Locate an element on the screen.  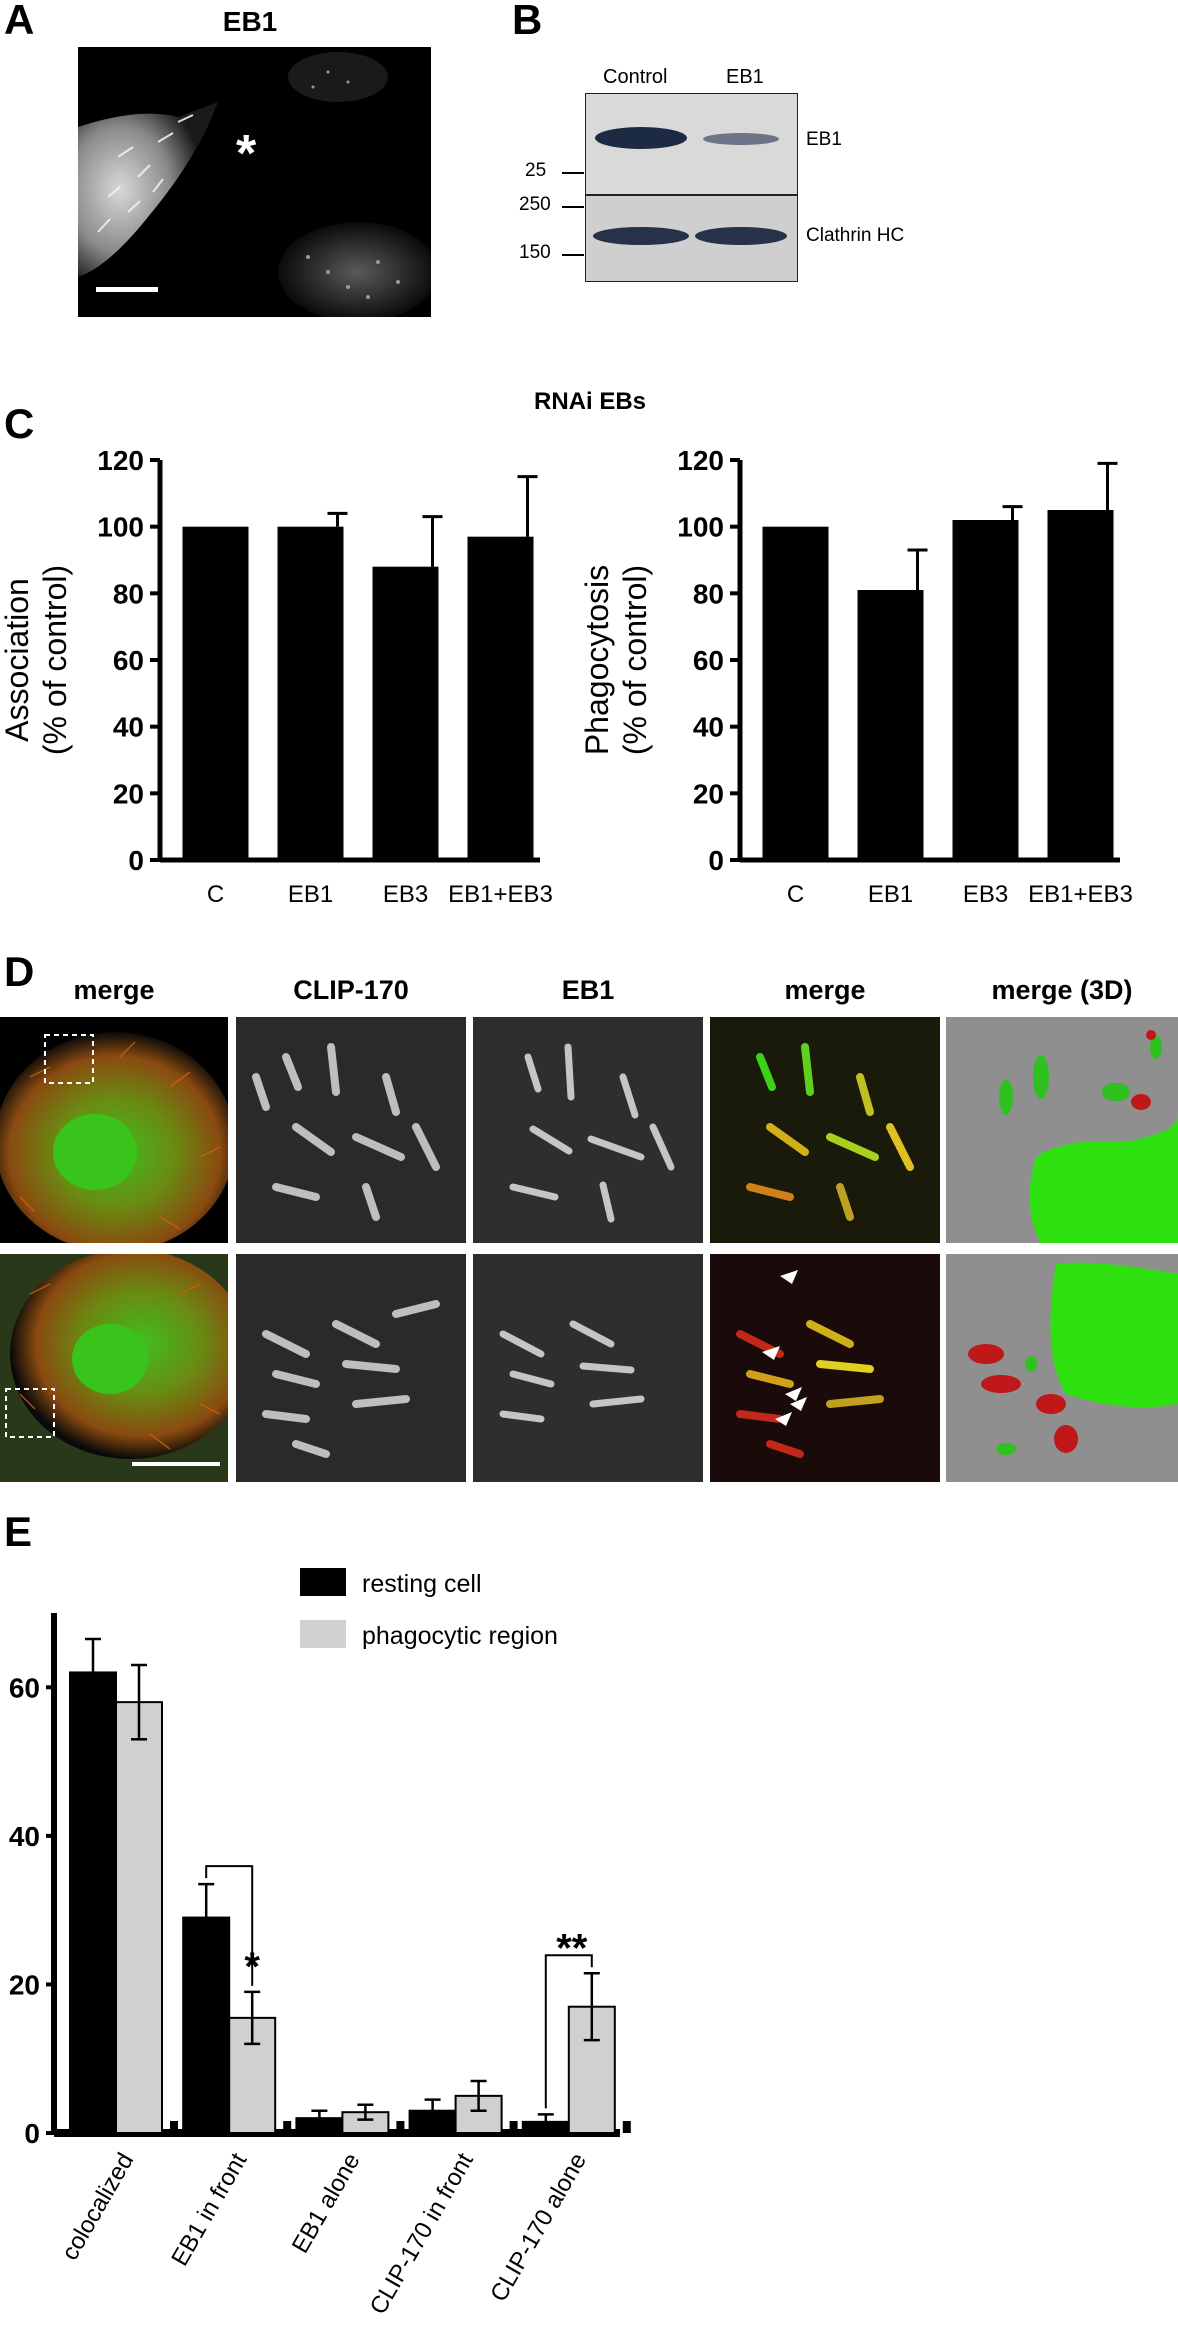
image-merge-row2 is located at coordinates (825, 1368).